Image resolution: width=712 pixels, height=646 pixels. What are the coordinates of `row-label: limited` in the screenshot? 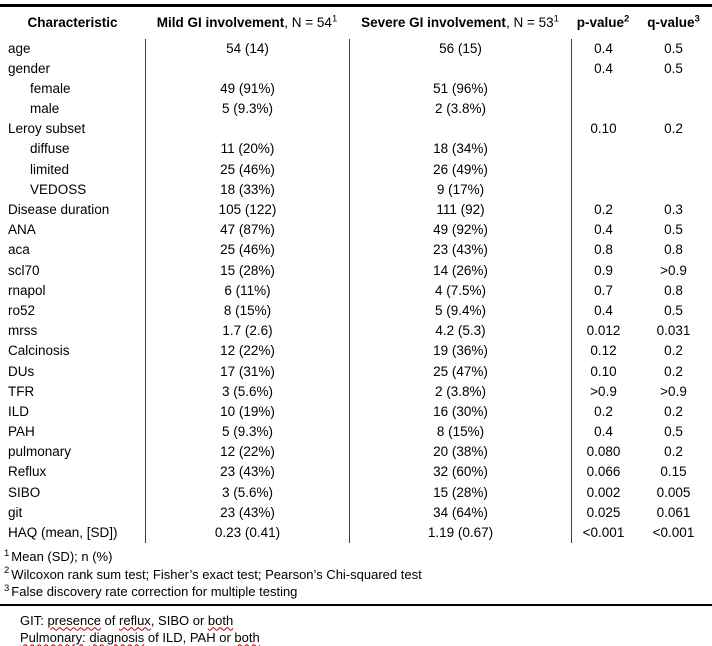 It's located at (50, 169).